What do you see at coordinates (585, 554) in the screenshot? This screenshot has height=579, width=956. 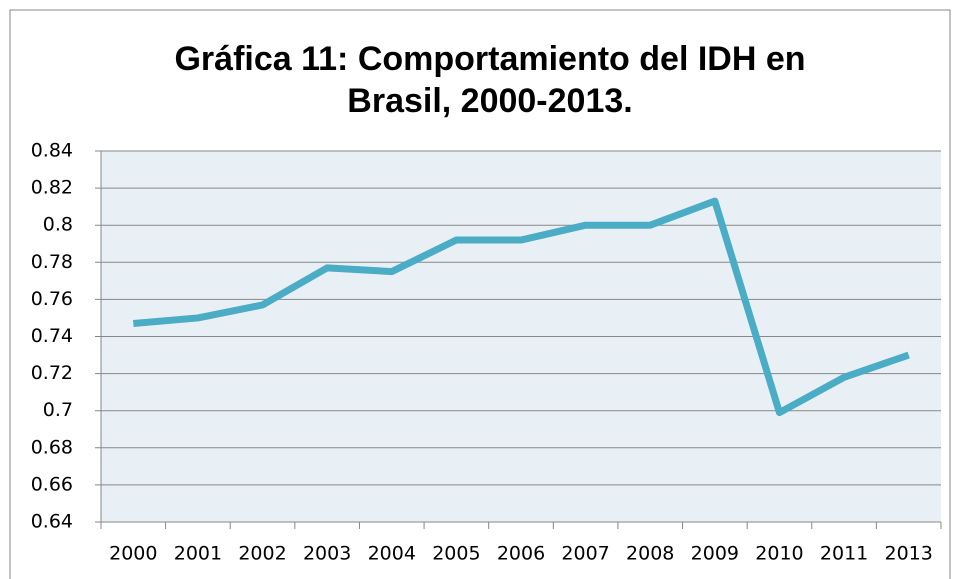 I see `x-tick-label: 2007` at bounding box center [585, 554].